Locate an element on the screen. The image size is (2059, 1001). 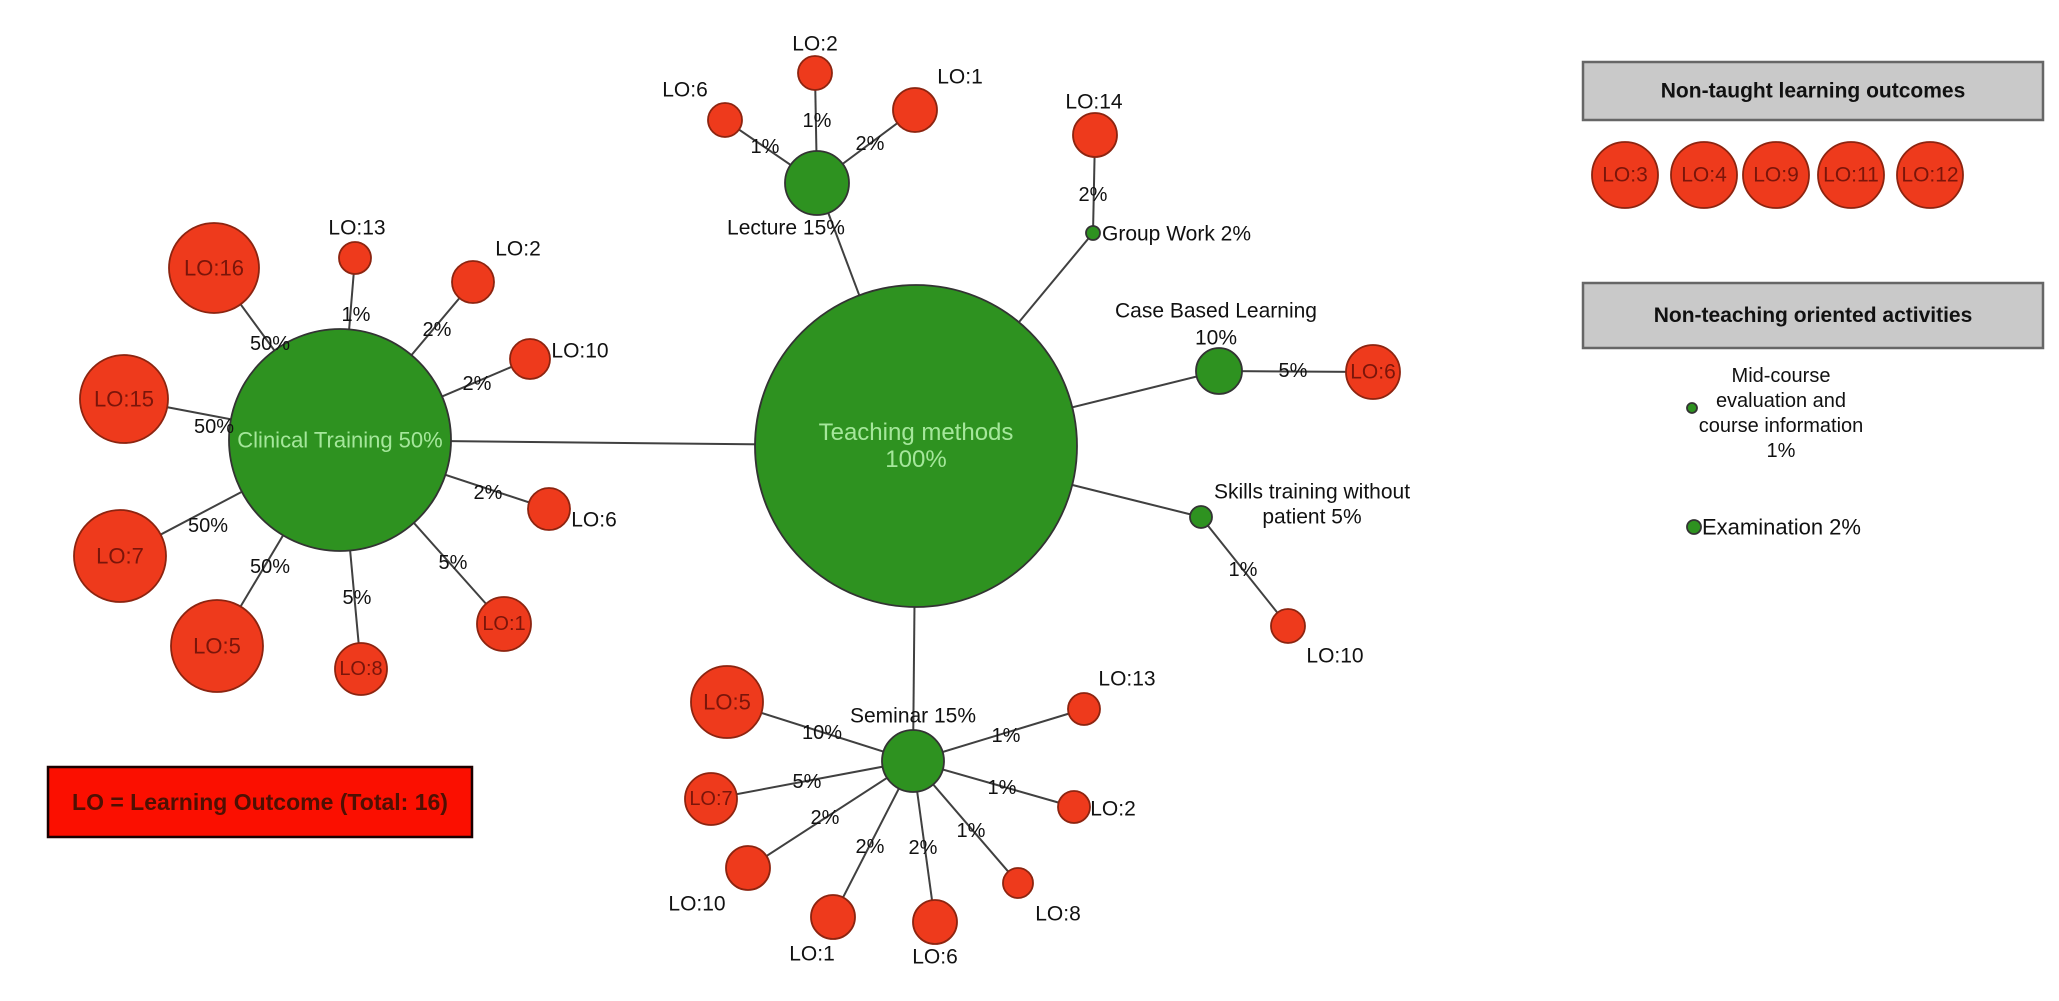
node-c5 is located at coordinates (217, 646).